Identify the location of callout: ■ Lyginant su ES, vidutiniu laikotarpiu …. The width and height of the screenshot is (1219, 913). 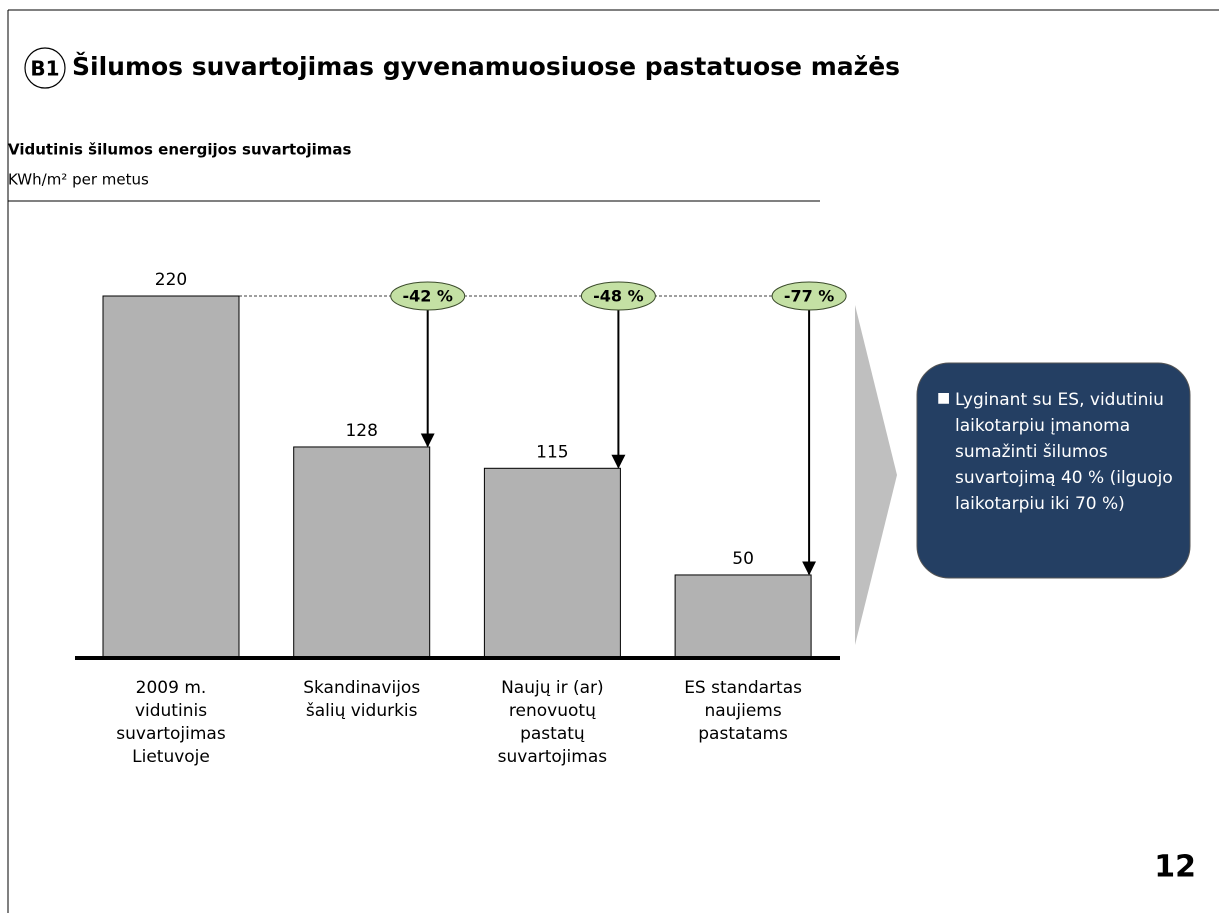
(1057, 452).